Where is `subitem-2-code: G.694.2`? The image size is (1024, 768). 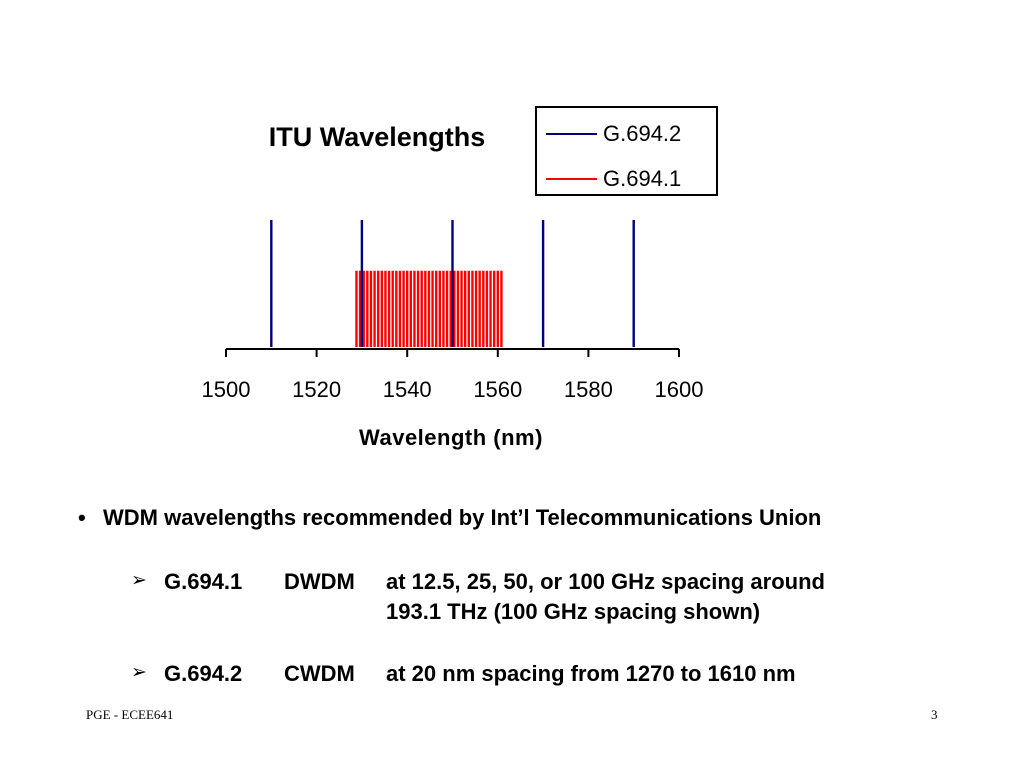
subitem-2-code: G.694.2 is located at coordinates (203, 673).